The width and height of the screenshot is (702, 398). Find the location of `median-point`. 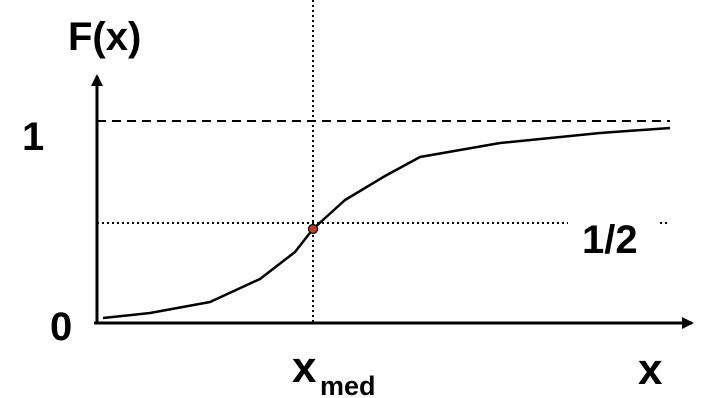

median-point is located at coordinates (313, 229).